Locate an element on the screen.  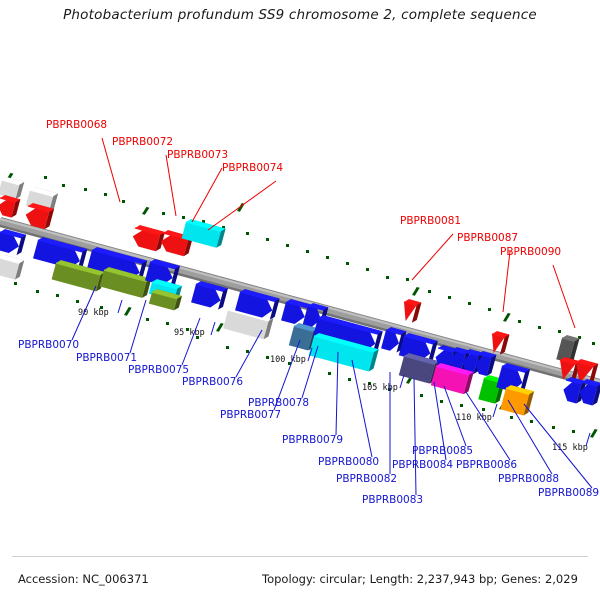
gene-label-text: PBPRB0071 is located at coordinates (106, 358).